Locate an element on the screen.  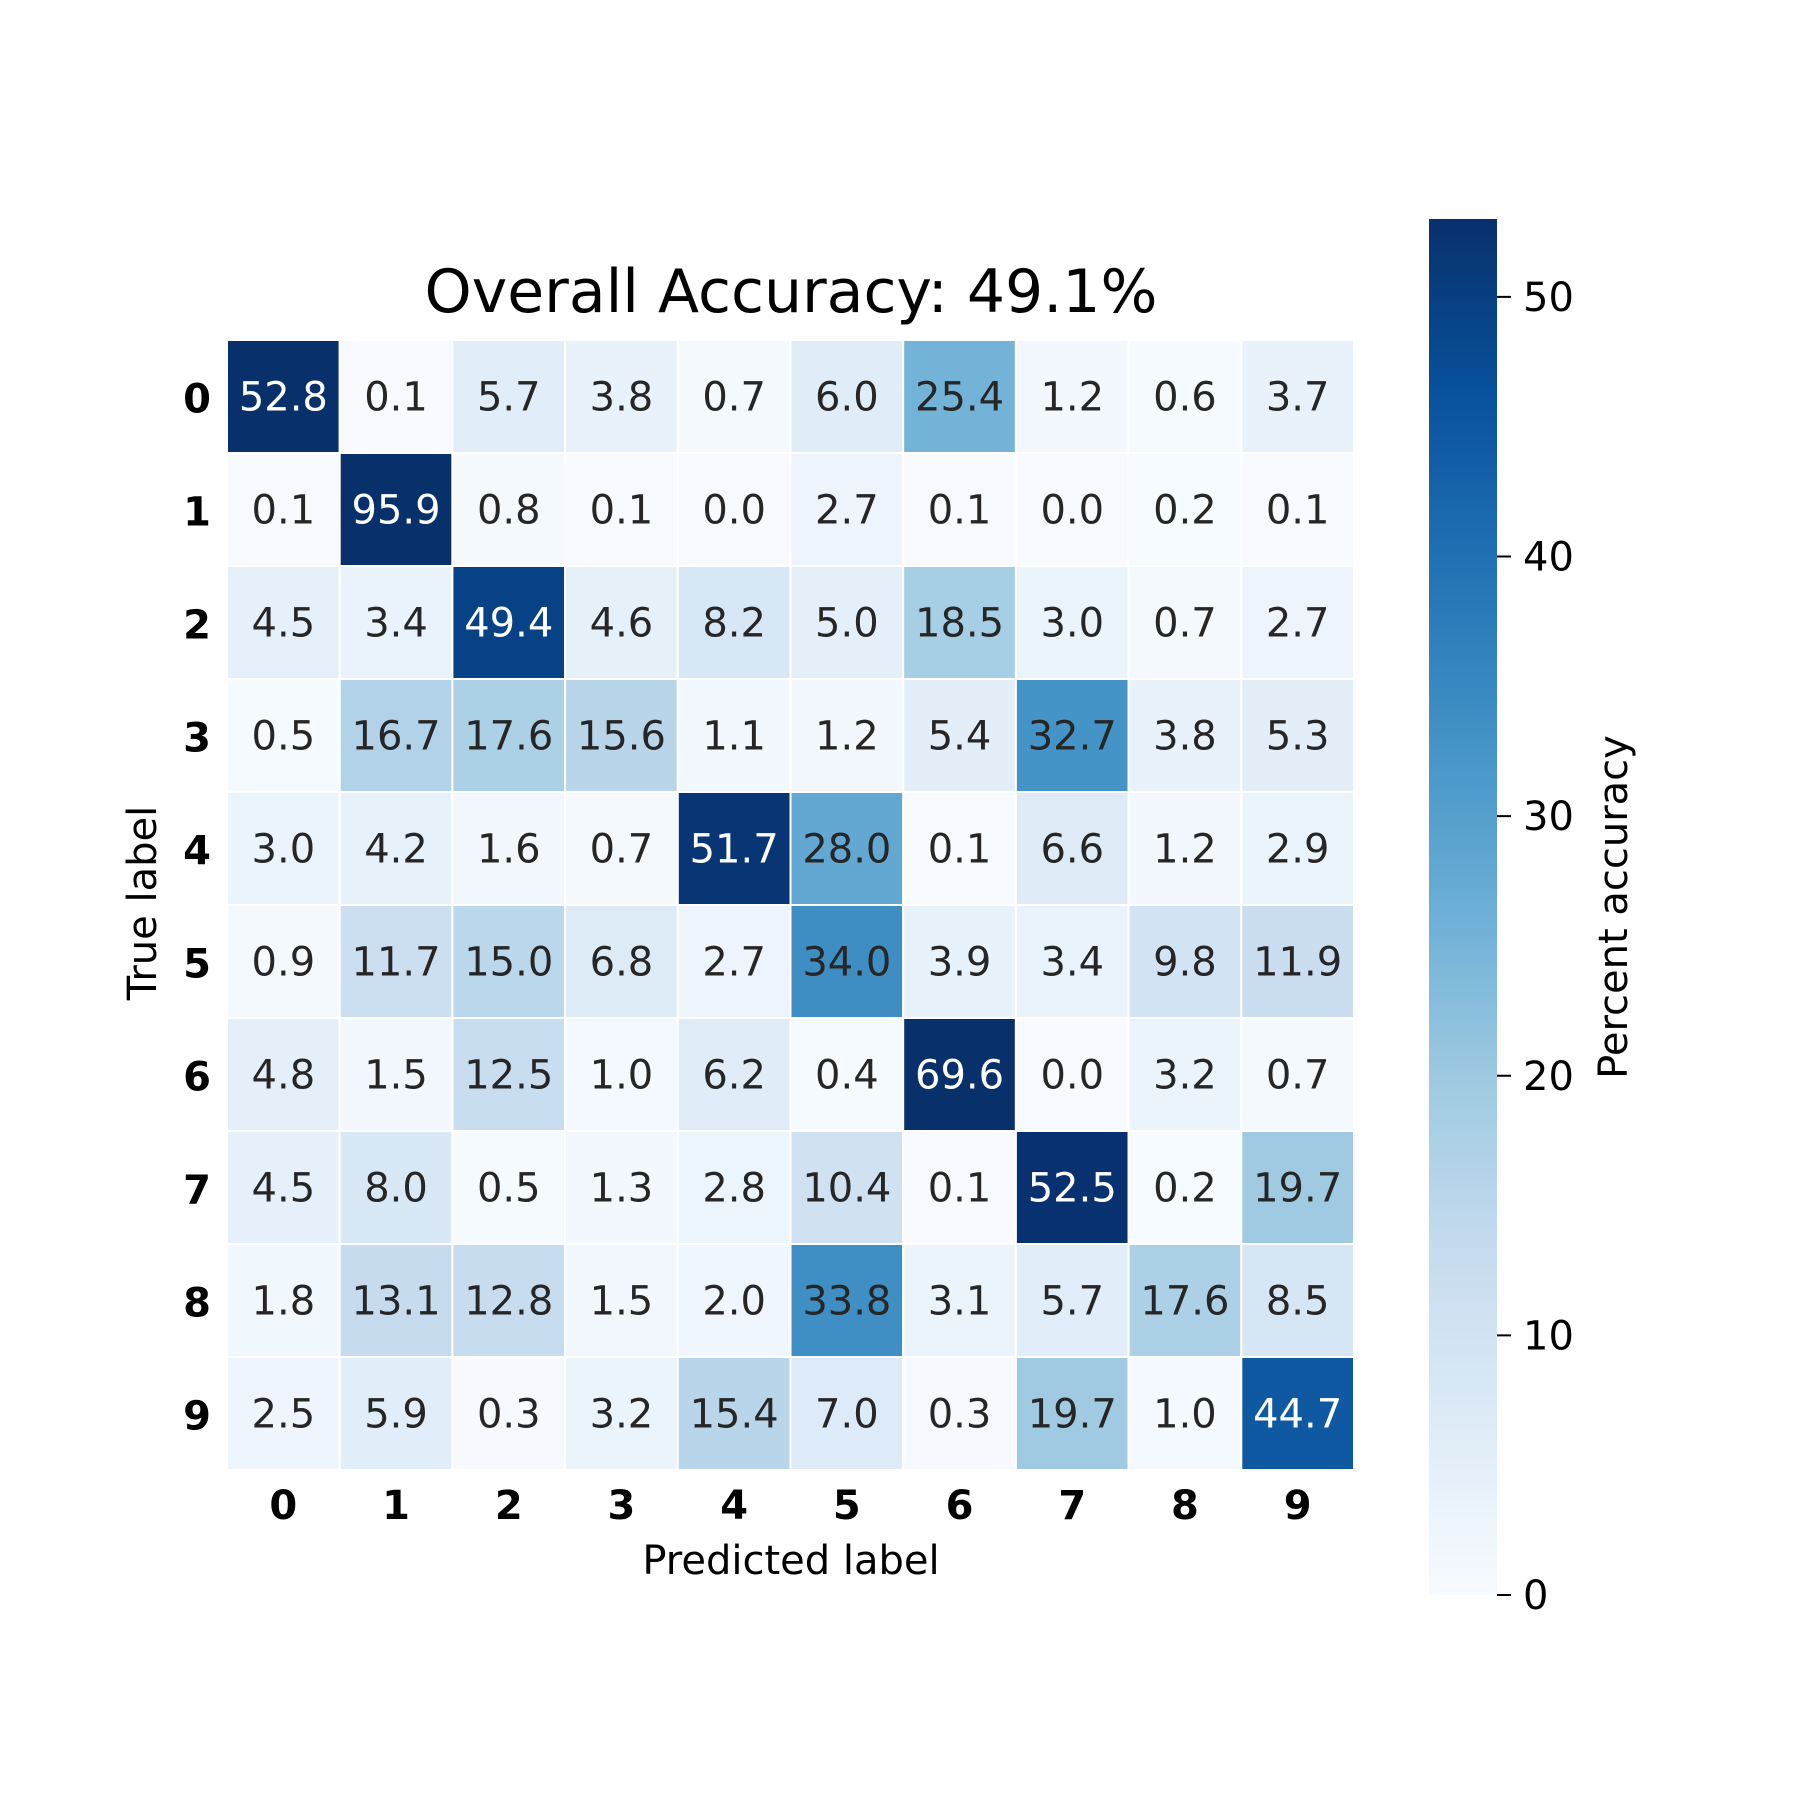
heatmap-cell-r7-c5 is located at coordinates (847, 1187).